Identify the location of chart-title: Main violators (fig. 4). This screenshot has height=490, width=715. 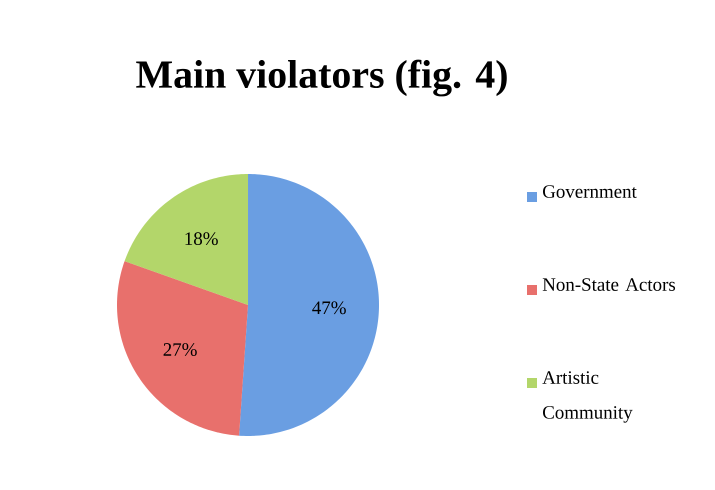
(321, 78).